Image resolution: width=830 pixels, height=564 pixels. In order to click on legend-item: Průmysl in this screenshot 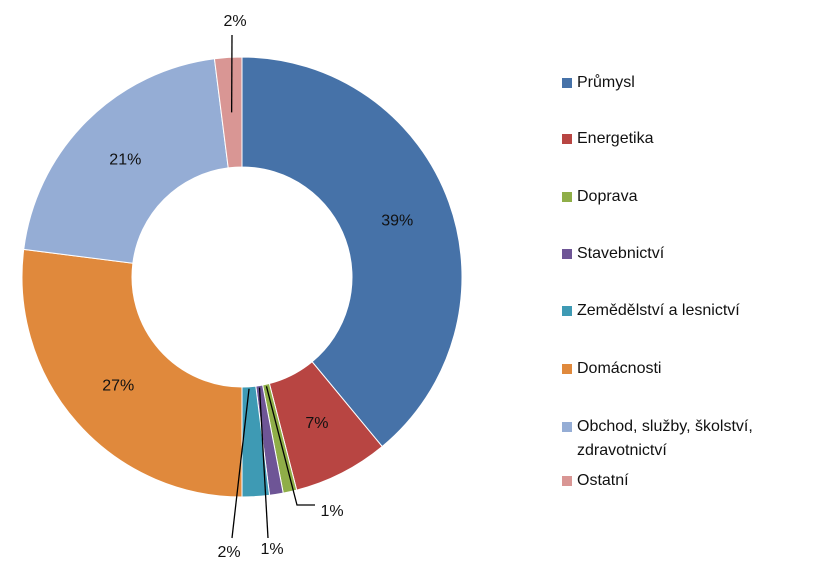, I will do `click(694, 83)`.